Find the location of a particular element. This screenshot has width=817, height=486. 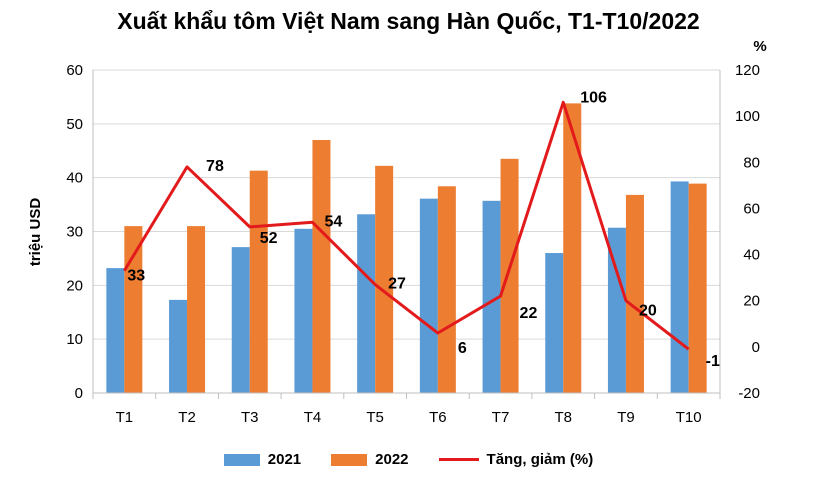

percent-data-label: 33 is located at coordinates (136, 276).